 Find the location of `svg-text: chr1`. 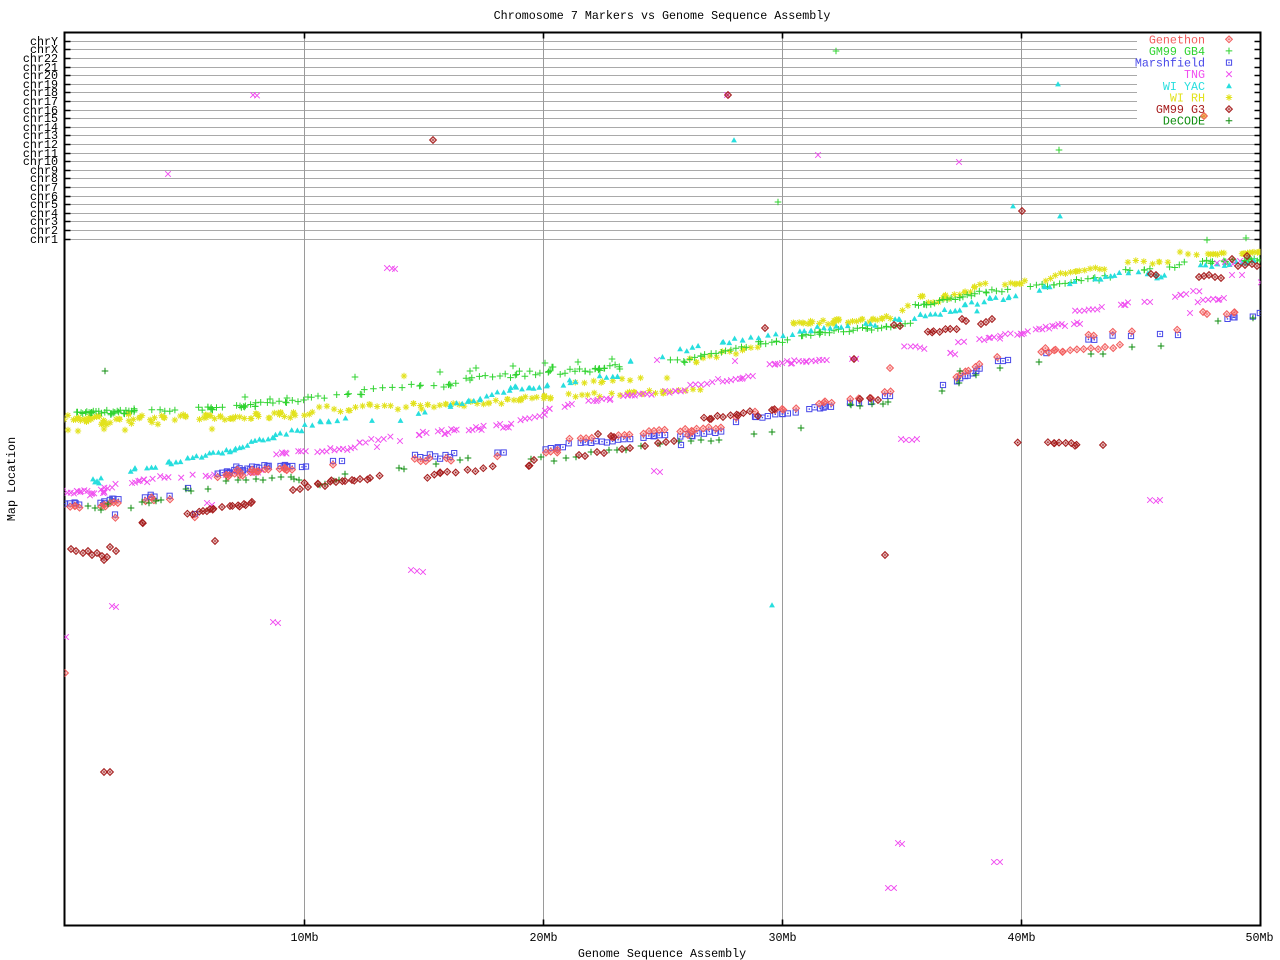

svg-text: chr1 is located at coordinates (44, 240).